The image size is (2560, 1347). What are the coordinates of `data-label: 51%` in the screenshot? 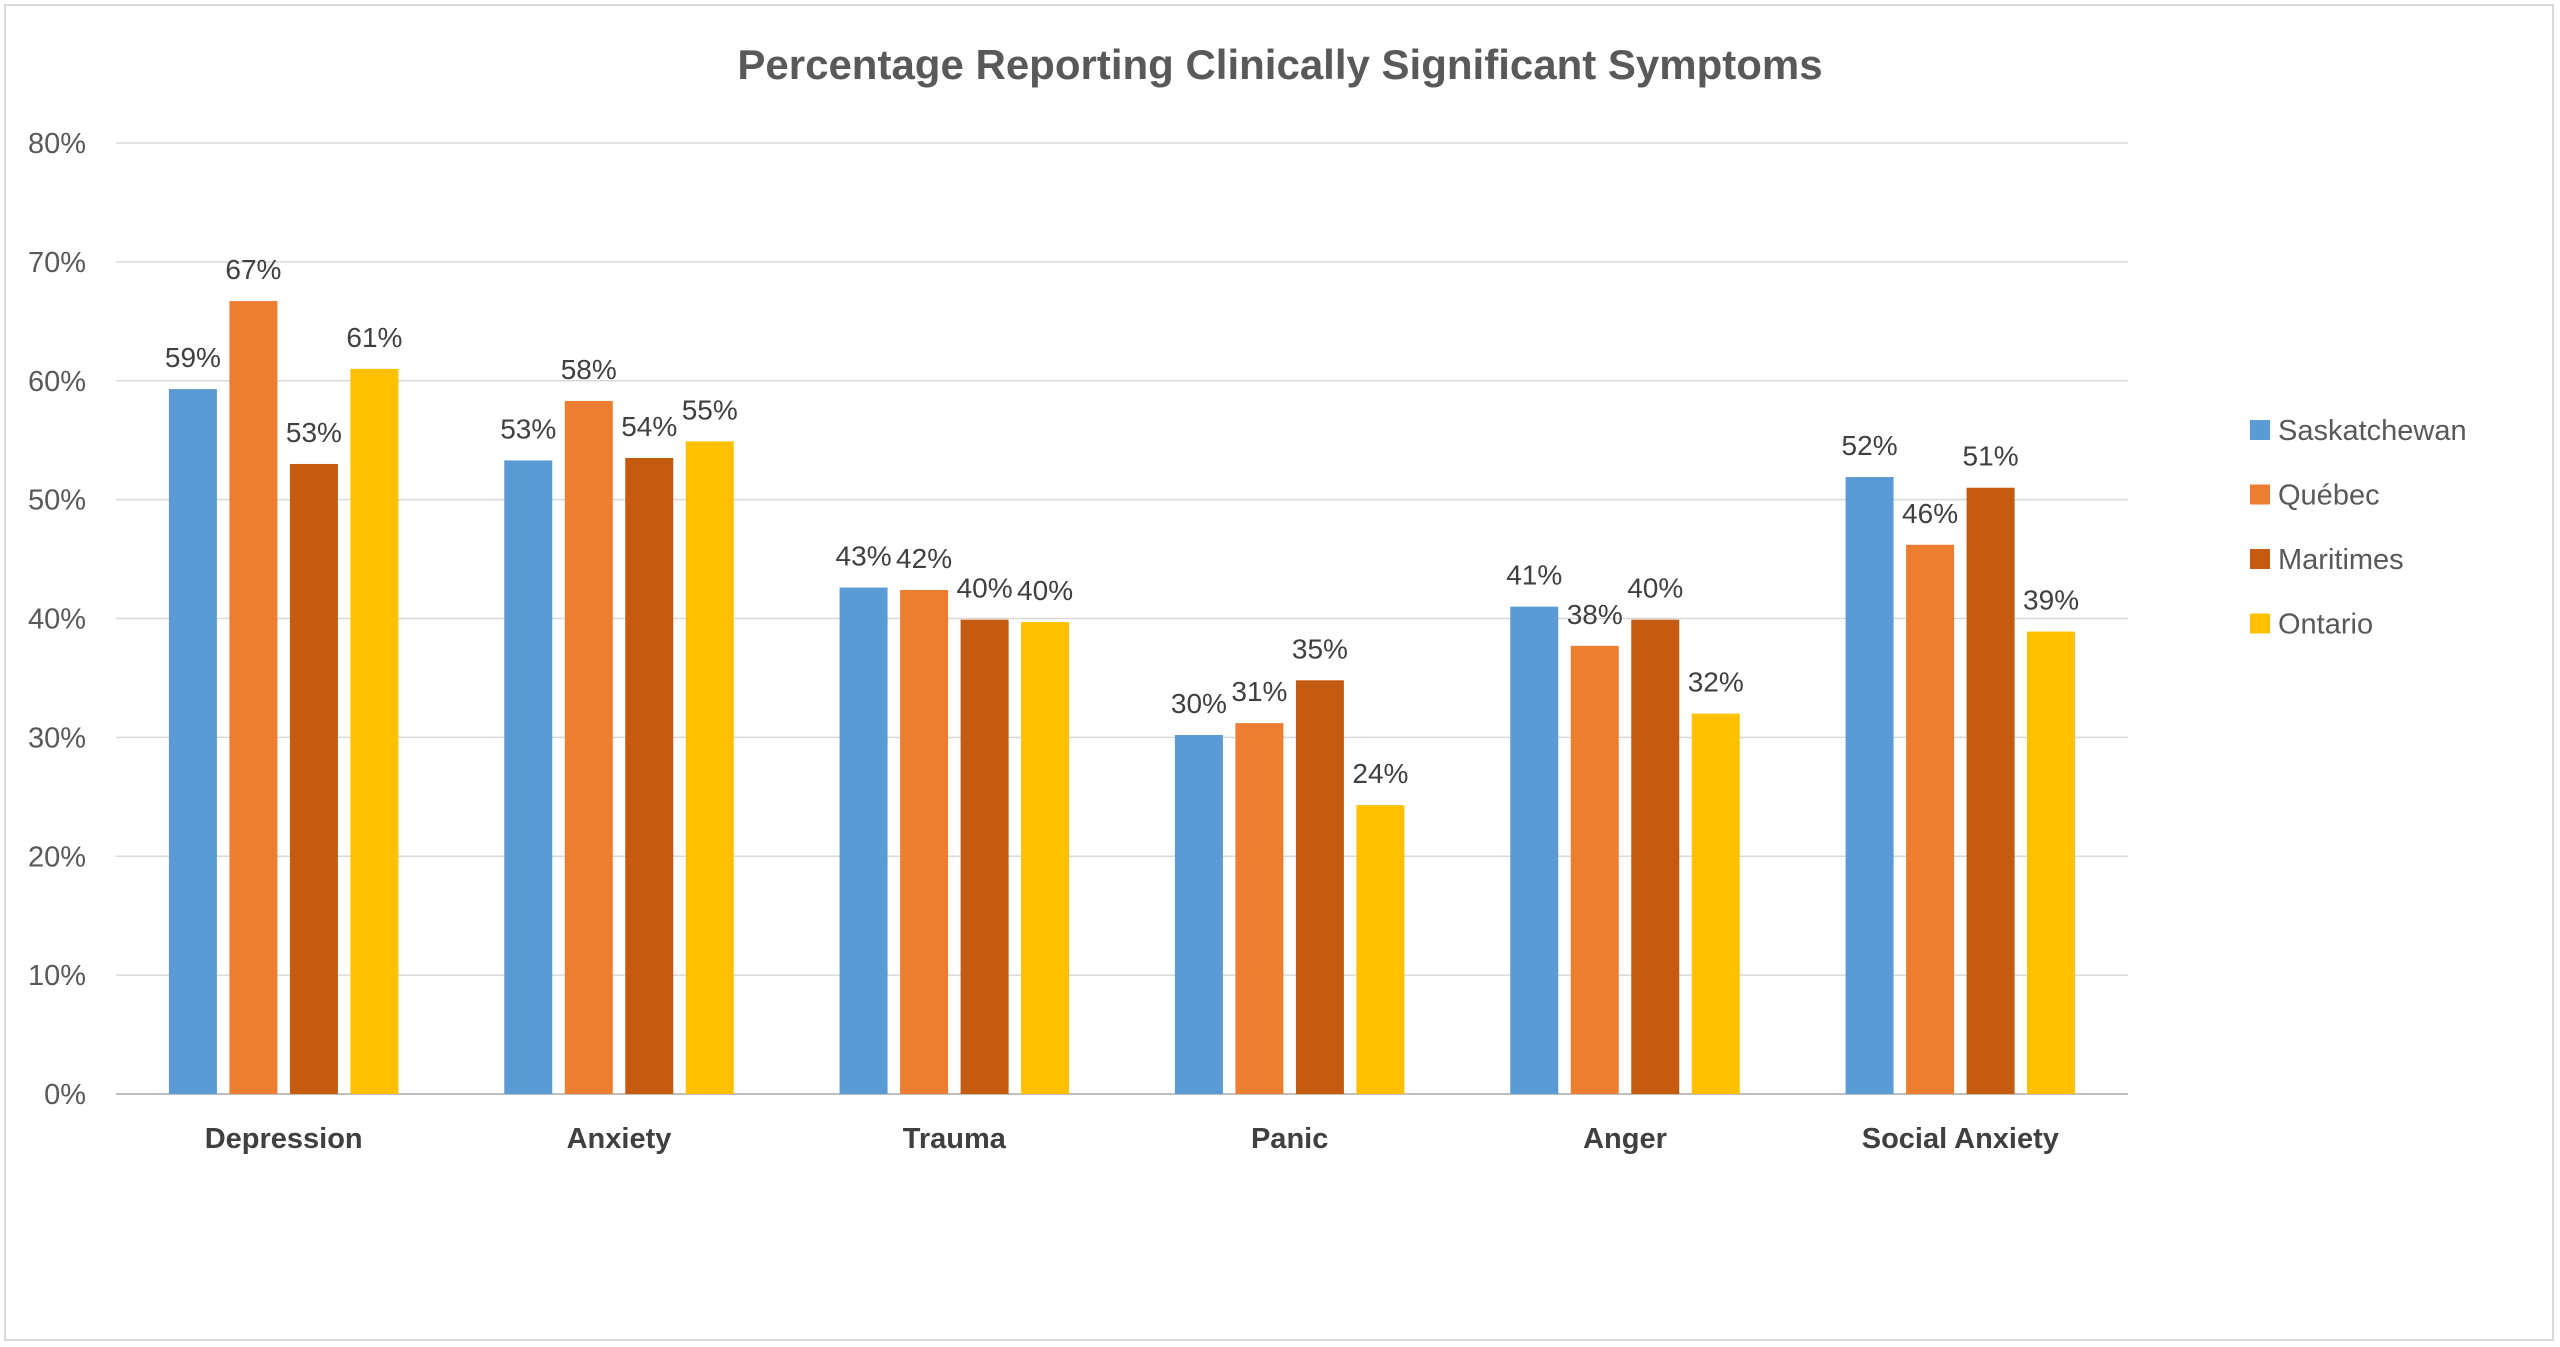 It's located at (1991, 456).